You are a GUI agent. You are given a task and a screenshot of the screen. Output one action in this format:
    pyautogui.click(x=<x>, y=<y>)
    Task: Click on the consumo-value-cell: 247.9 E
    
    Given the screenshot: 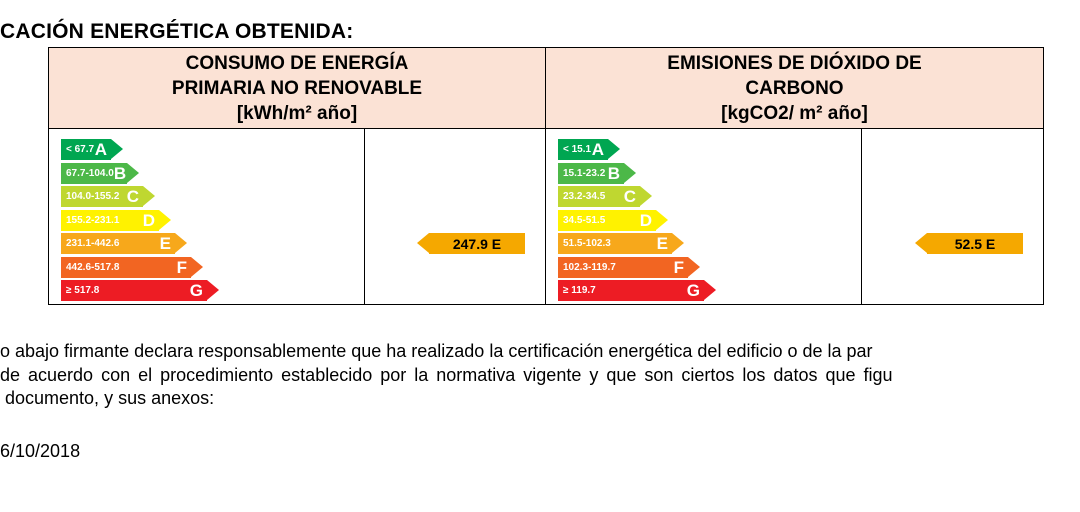 What is the action you would take?
    pyautogui.click(x=455, y=216)
    